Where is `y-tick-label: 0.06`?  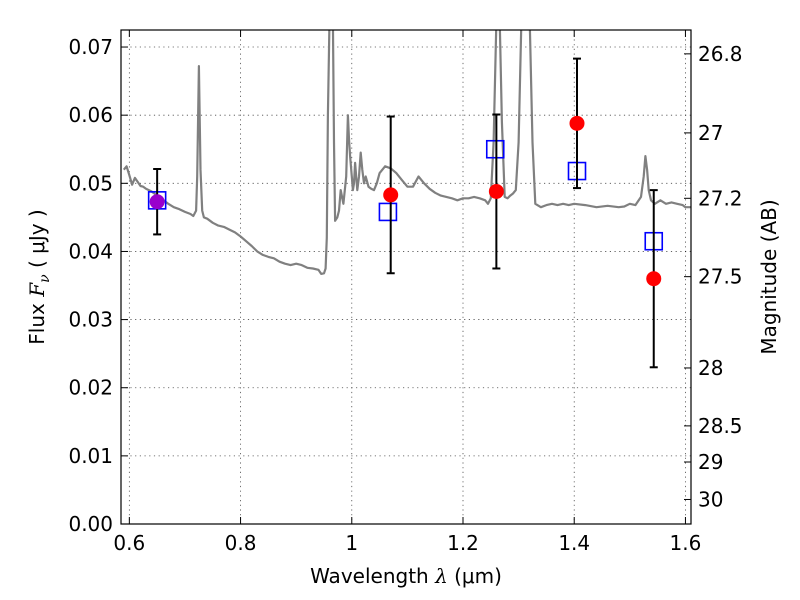
y-tick-label: 0.06 is located at coordinates (90, 115).